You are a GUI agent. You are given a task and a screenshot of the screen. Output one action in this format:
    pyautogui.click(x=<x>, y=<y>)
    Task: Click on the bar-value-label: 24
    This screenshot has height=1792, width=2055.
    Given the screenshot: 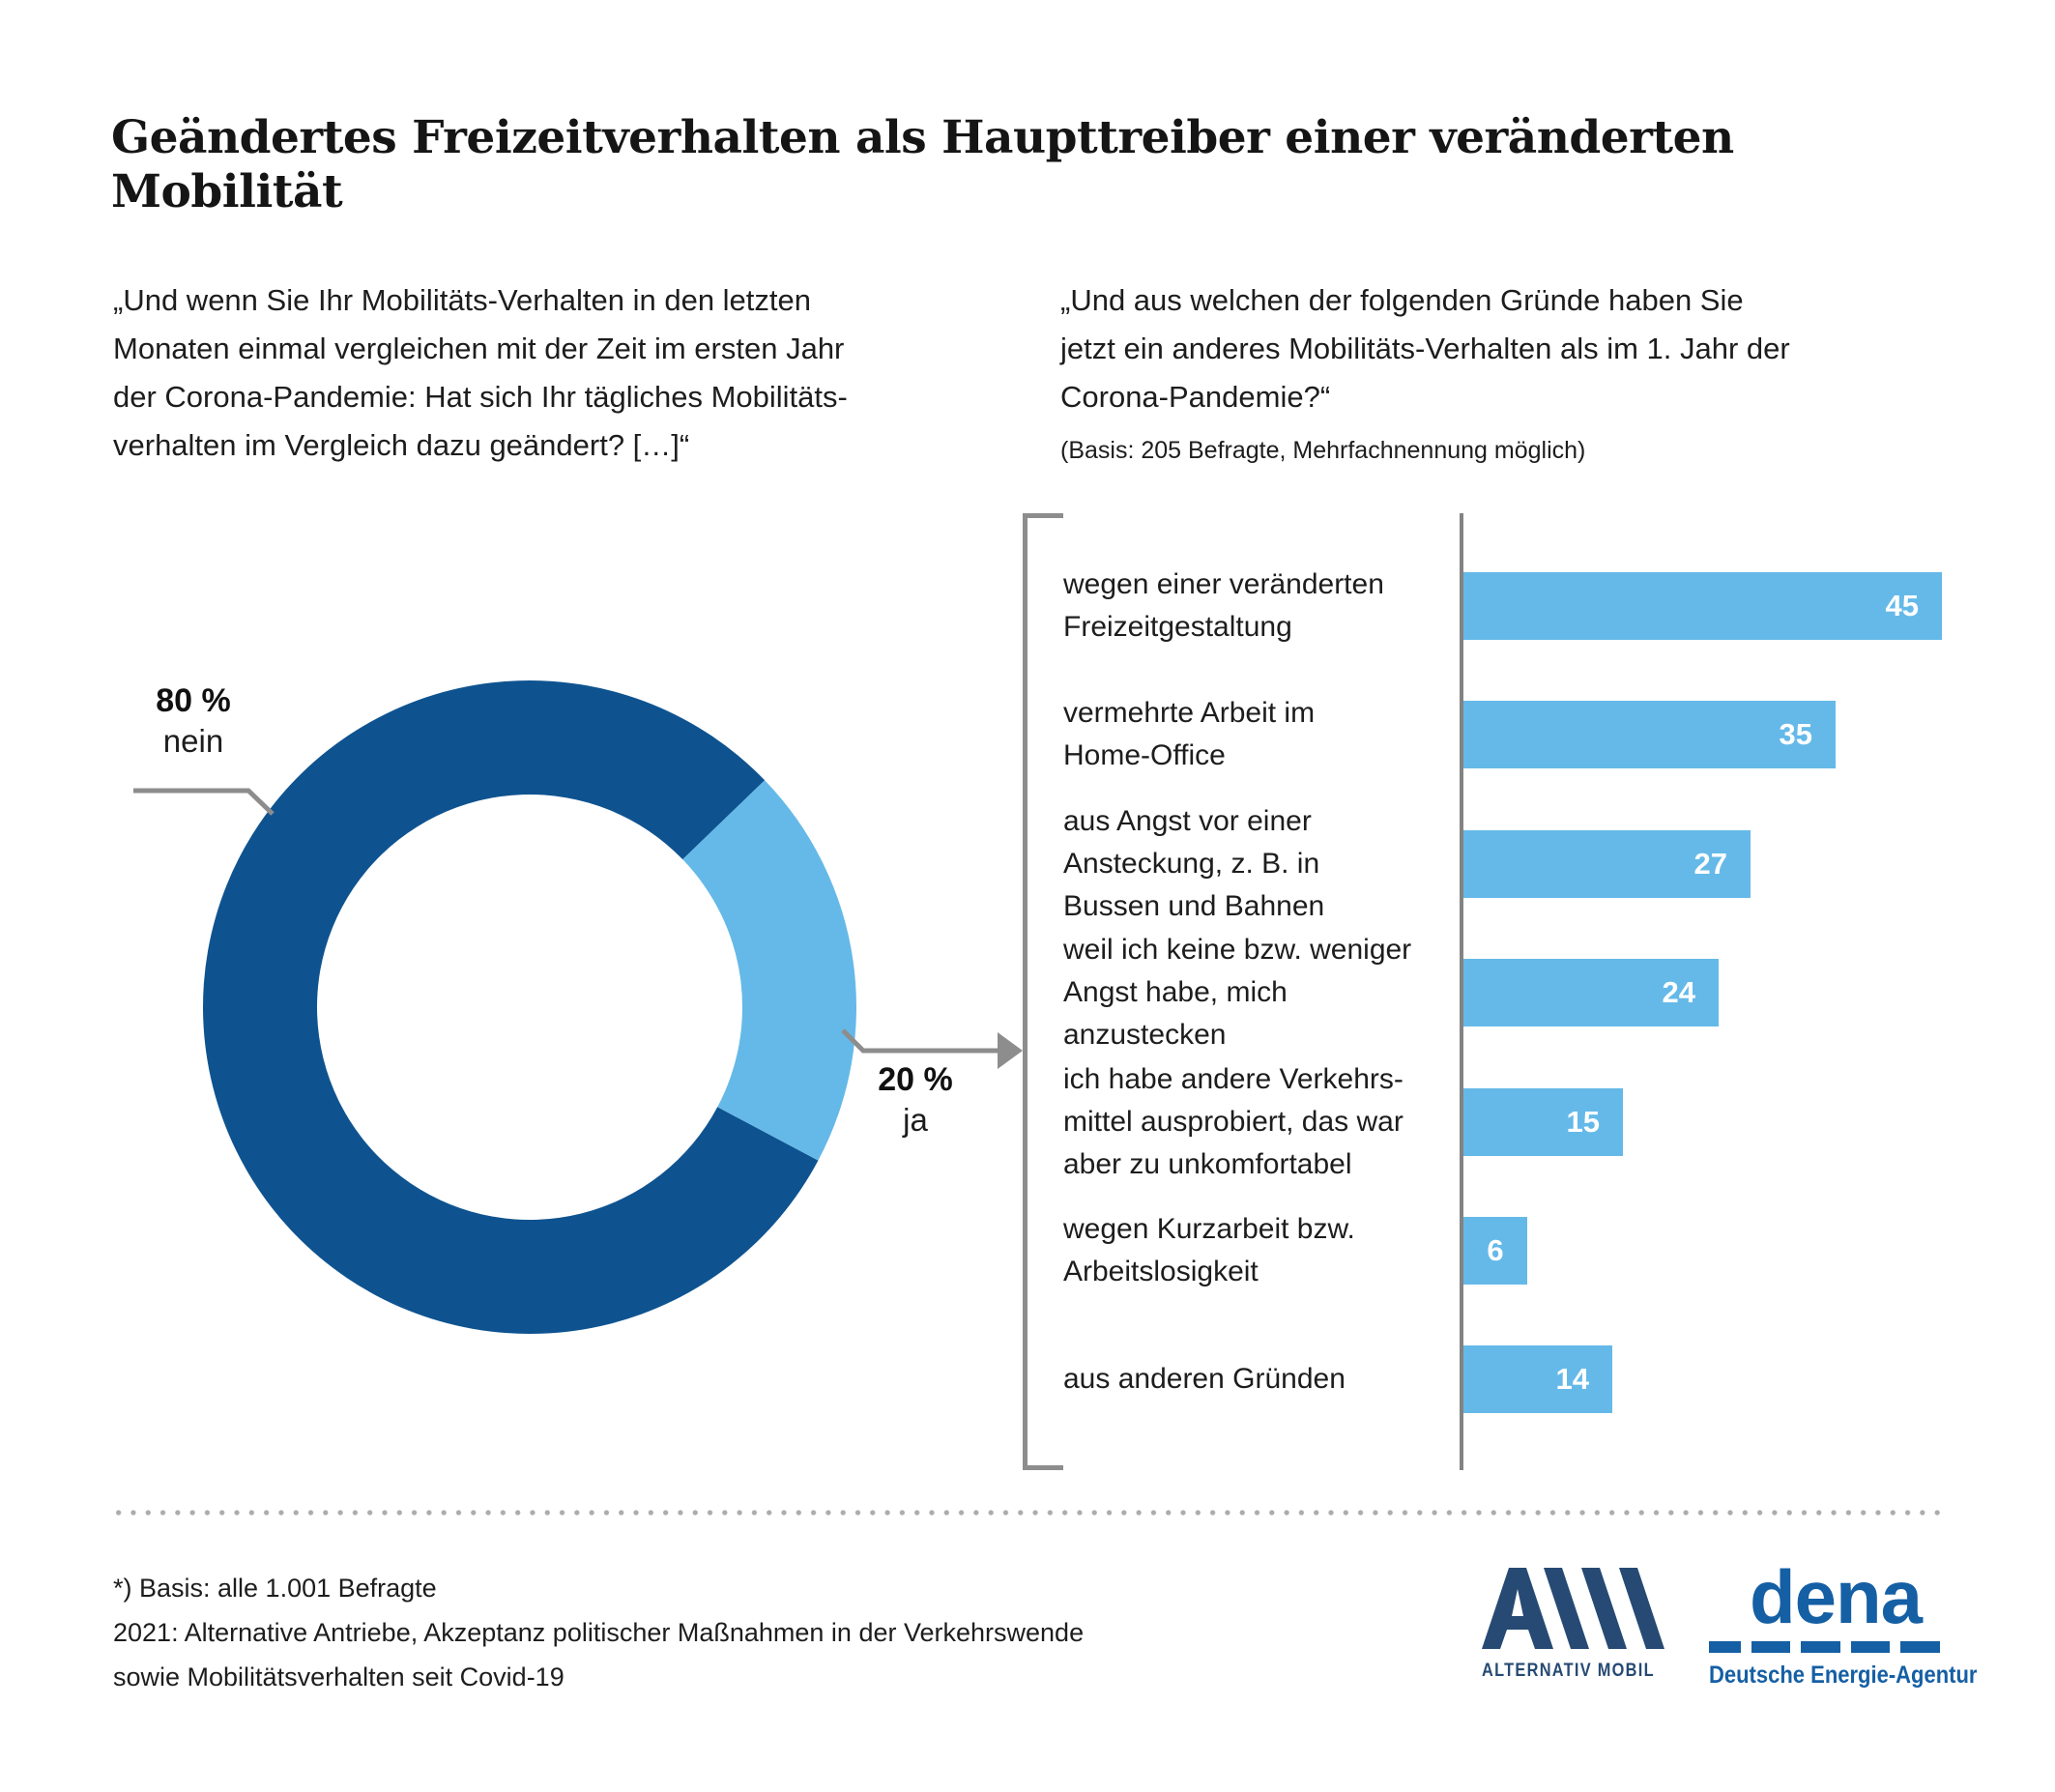 What is the action you would take?
    pyautogui.click(x=1678, y=992)
    